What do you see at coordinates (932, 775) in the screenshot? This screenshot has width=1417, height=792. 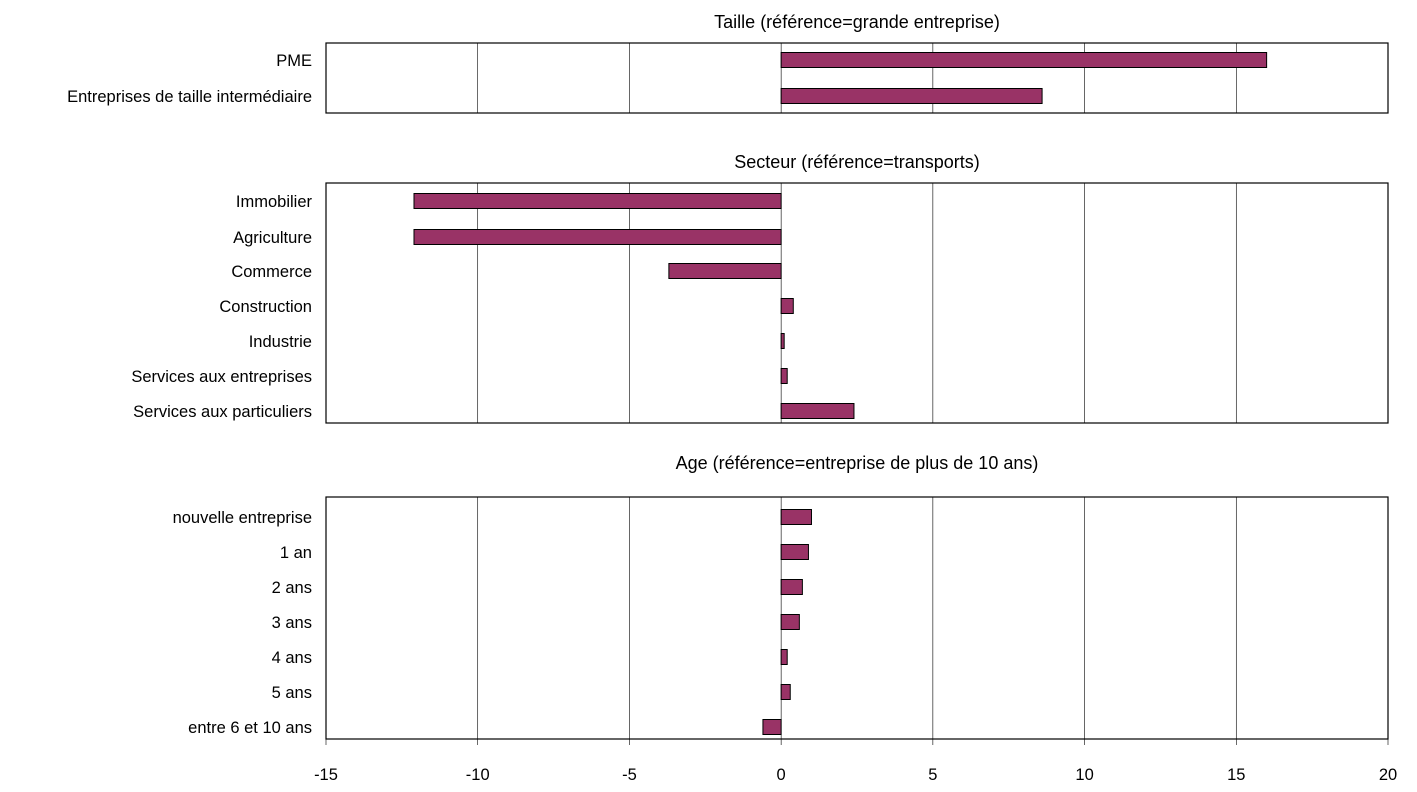 I see `x-tick-label: 5` at bounding box center [932, 775].